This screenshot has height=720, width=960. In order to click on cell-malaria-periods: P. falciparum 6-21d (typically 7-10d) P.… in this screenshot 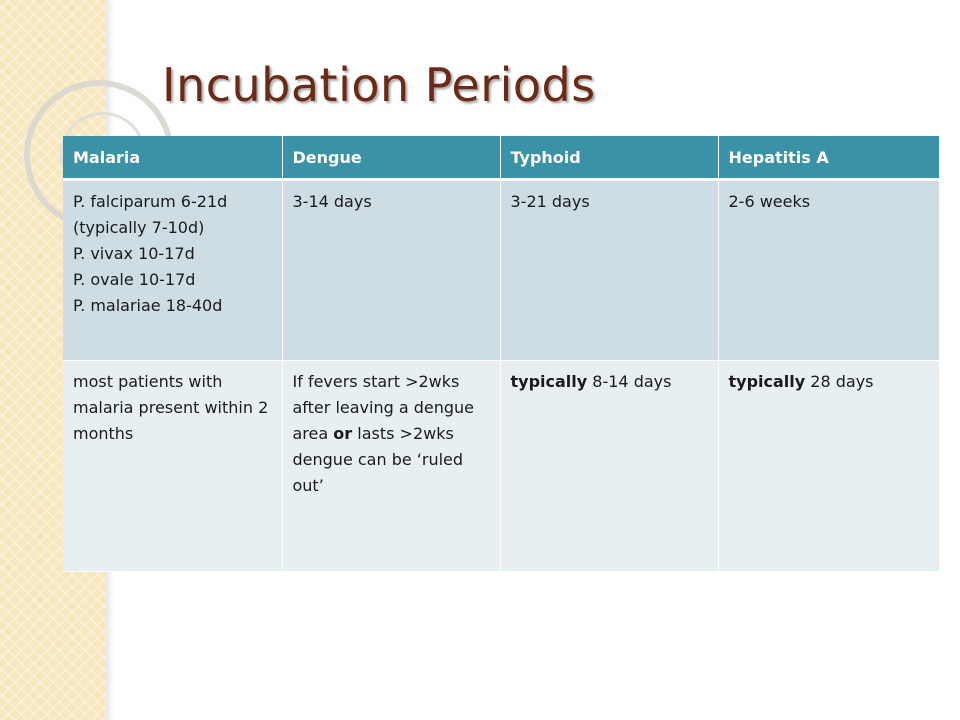, I will do `click(173, 270)`.